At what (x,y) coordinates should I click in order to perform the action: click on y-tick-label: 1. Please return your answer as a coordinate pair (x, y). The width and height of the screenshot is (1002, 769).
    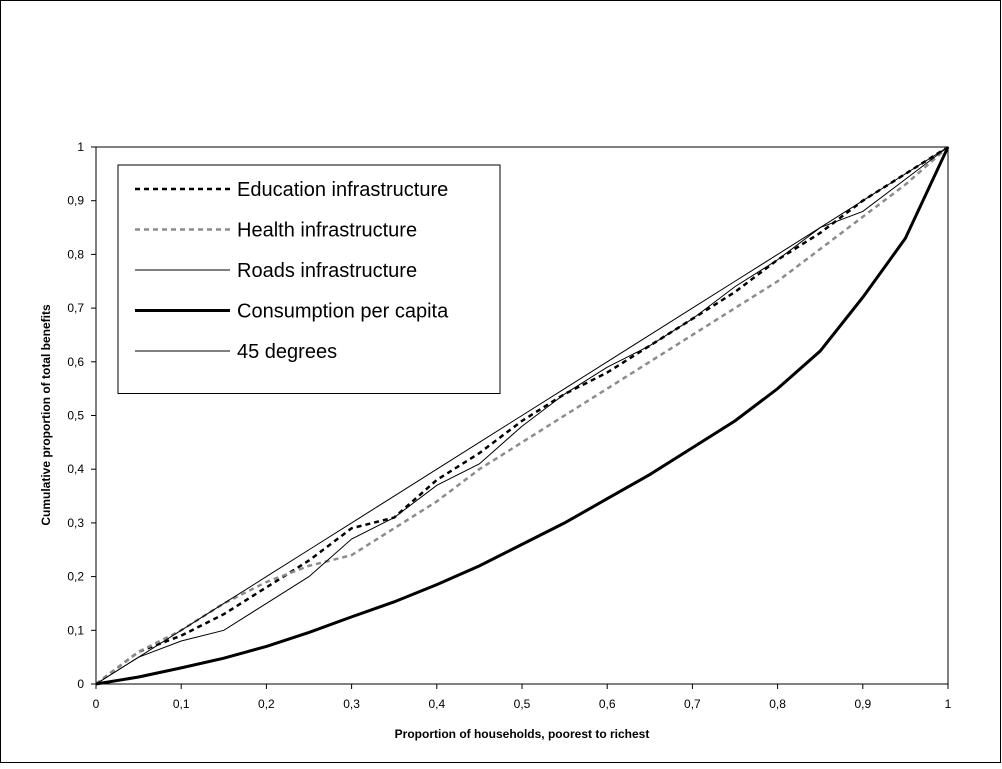
    Looking at the image, I should click on (80, 147).